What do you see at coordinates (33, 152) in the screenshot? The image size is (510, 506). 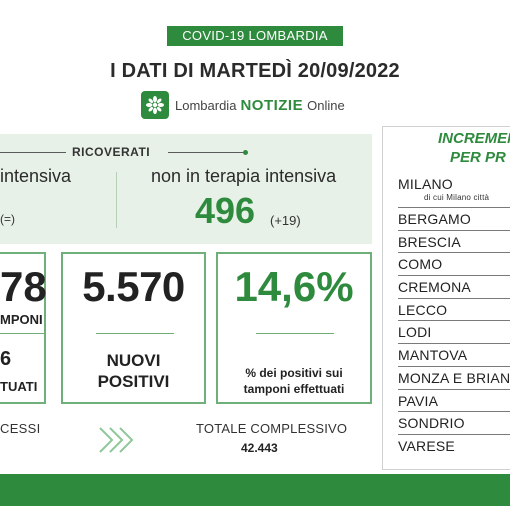 I see `ricoverati-divider-left` at bounding box center [33, 152].